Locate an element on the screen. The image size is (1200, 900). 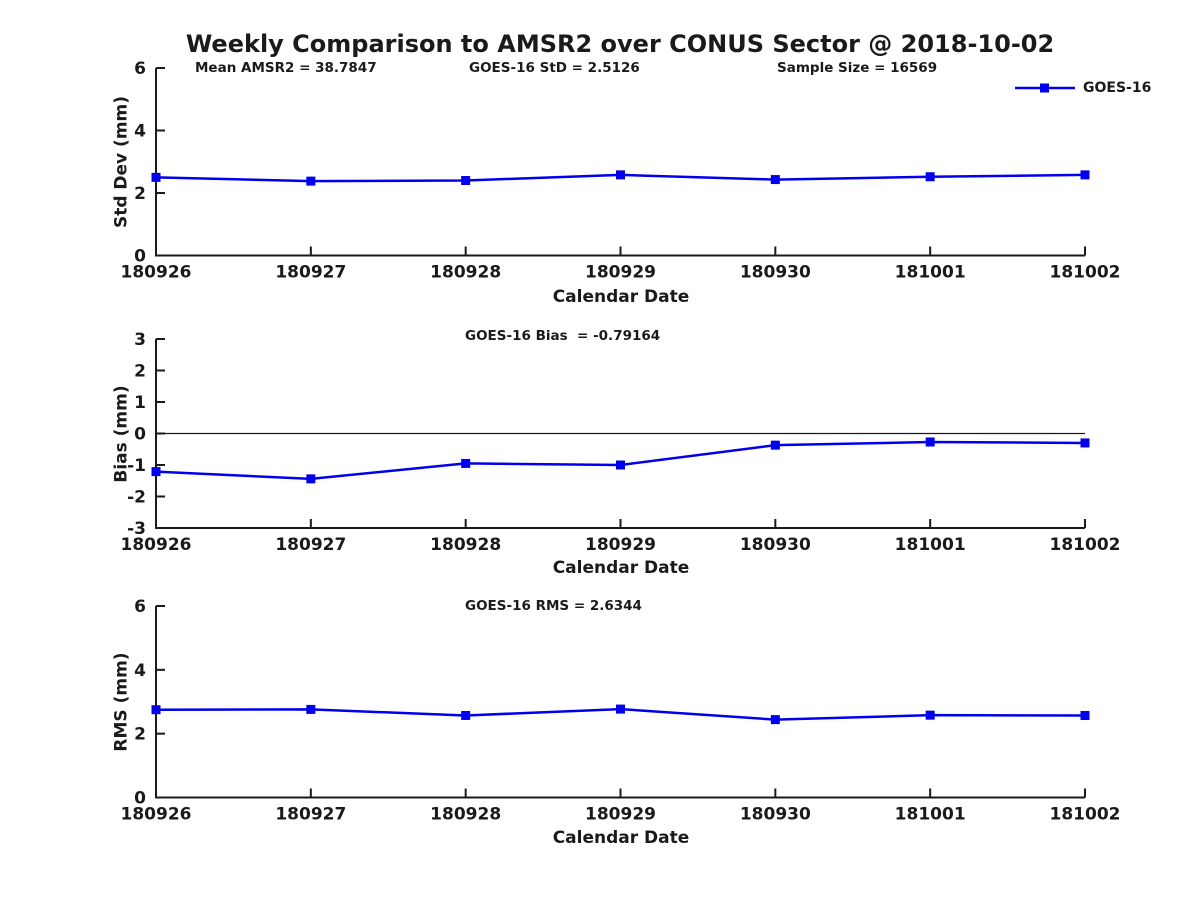
y-axis-label-rms: RMS (mm) is located at coordinates (121, 702).